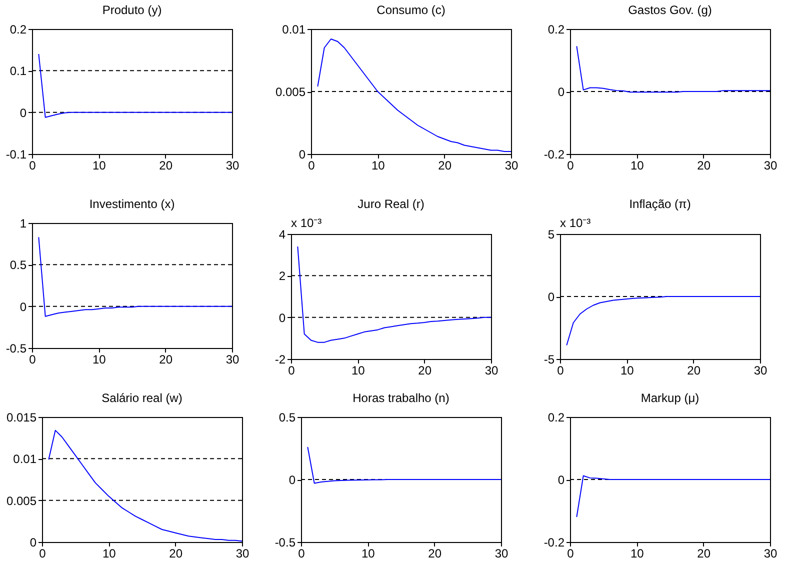  What do you see at coordinates (660, 204) in the screenshot?
I see `chart-title: Inflação (π)` at bounding box center [660, 204].